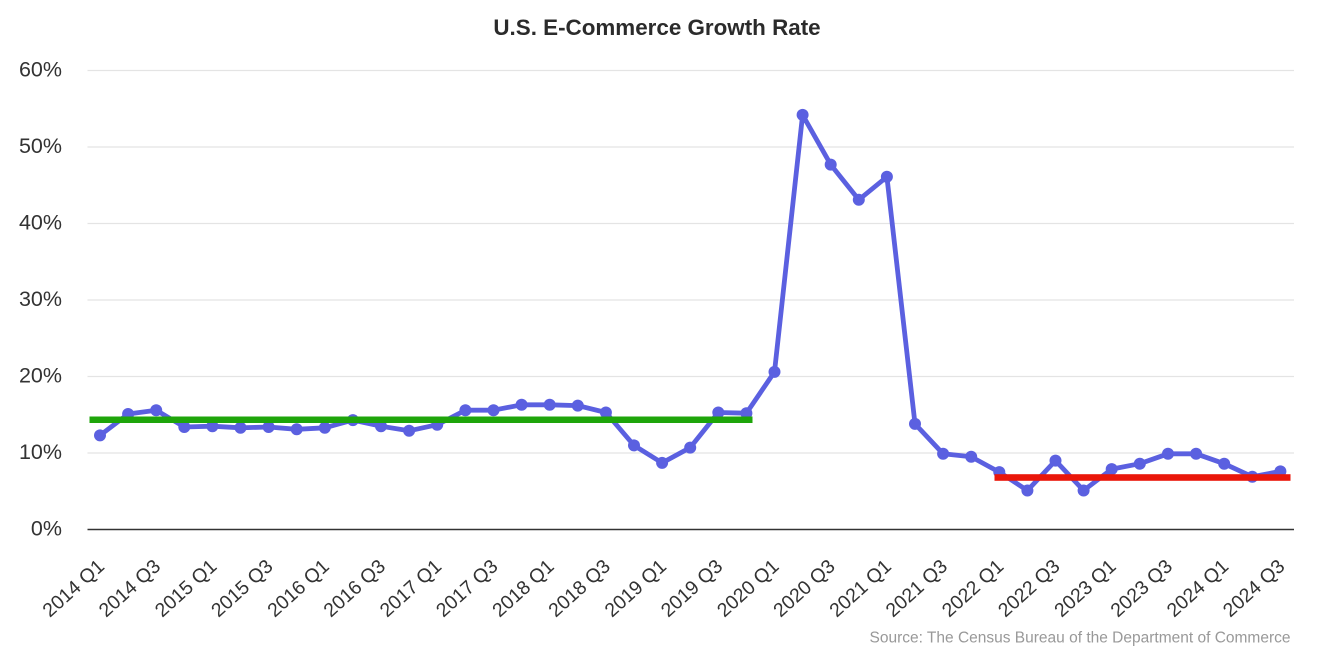  I want to click on svg-text: U.S. E-Commerce Growth Rate, so click(656, 27).